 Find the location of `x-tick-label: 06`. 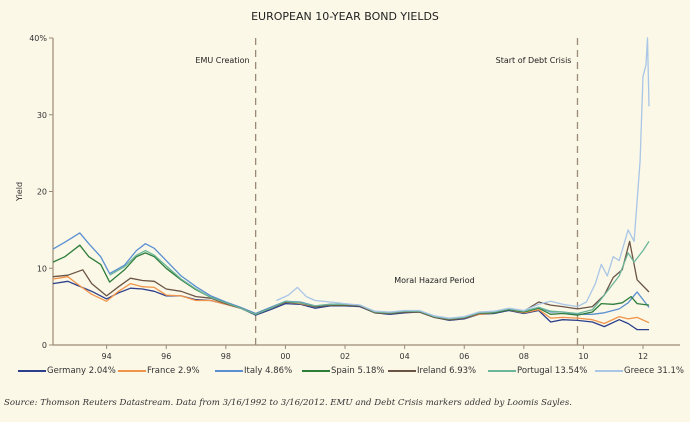

x-tick-label: 06 is located at coordinates (464, 356).